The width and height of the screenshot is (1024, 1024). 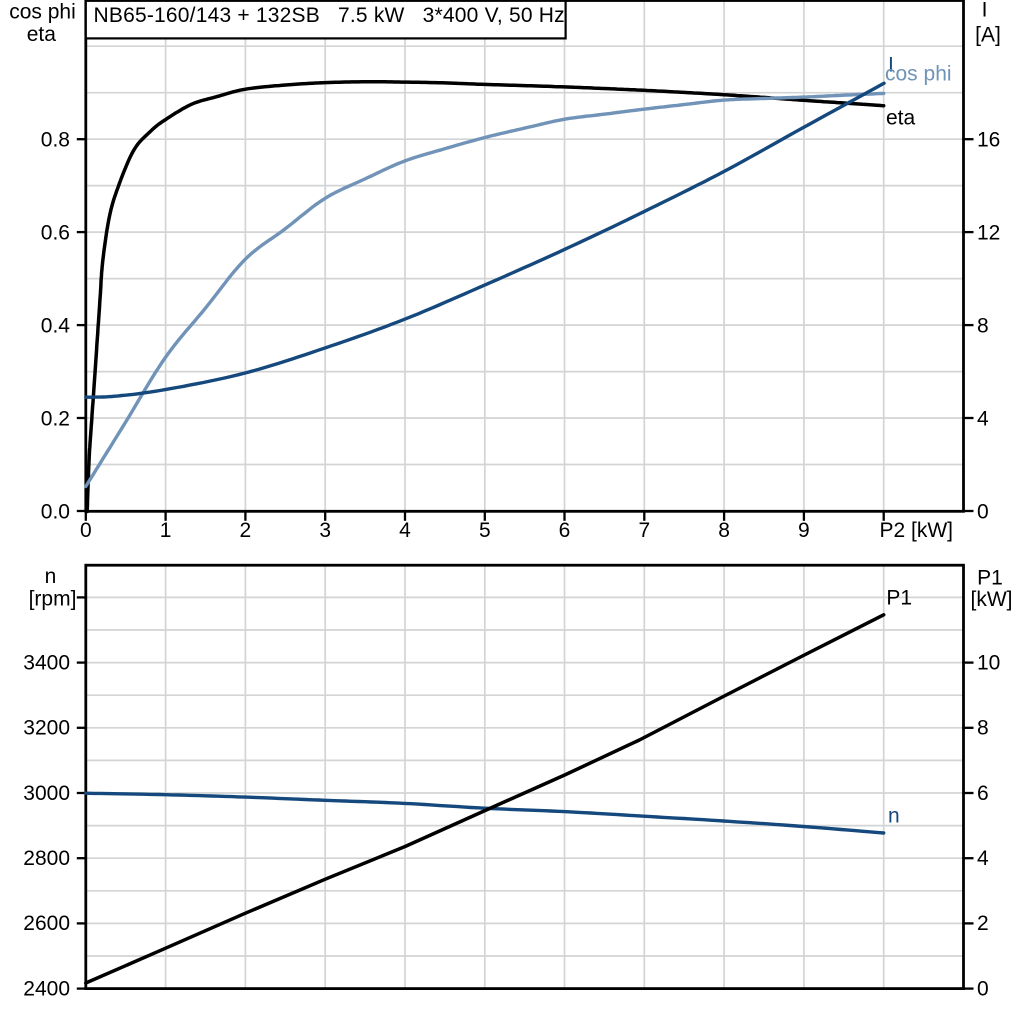 I want to click on svg-text: 0.6, so click(x=55, y=233).